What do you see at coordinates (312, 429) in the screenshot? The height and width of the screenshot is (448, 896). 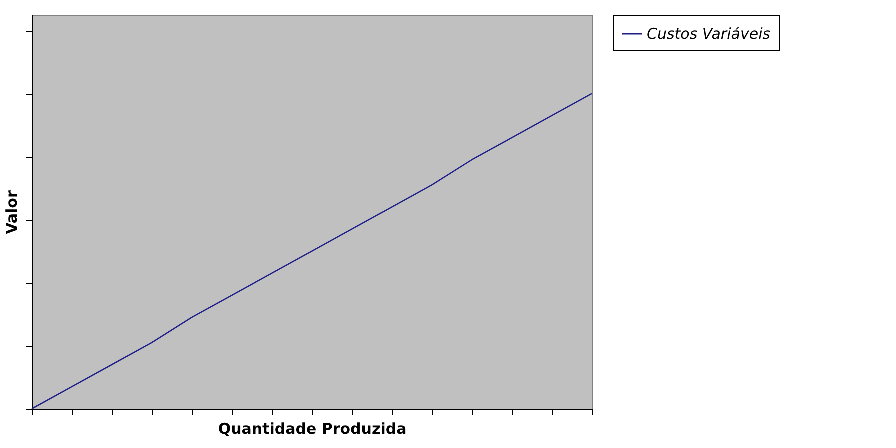 I see `x-axis-title: Quantidade Produzida` at bounding box center [312, 429].